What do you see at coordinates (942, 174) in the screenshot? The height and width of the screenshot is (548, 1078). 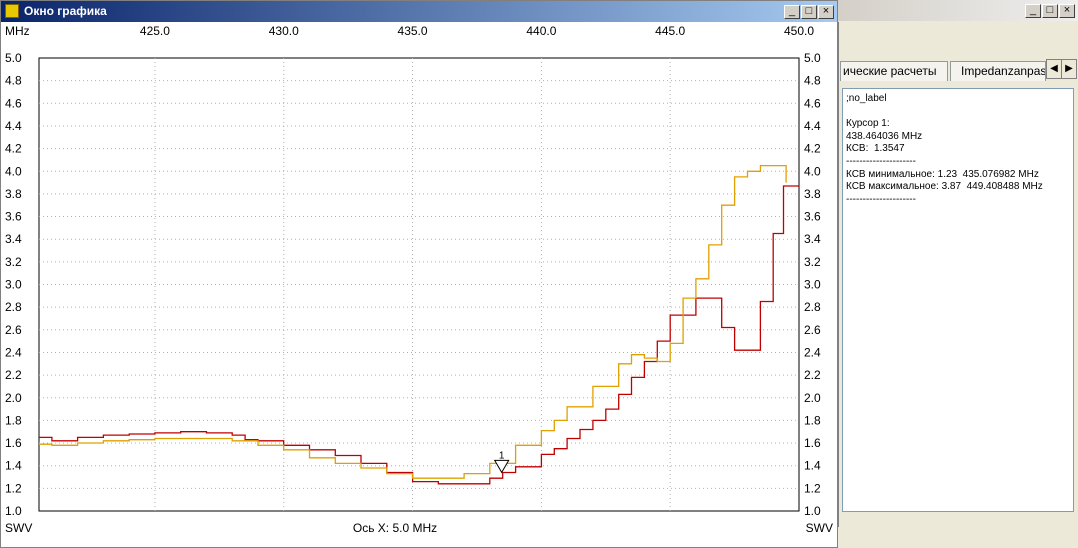 I see `info-line: КСВ минимальное: 1.23 435.076982 MHz` at bounding box center [942, 174].